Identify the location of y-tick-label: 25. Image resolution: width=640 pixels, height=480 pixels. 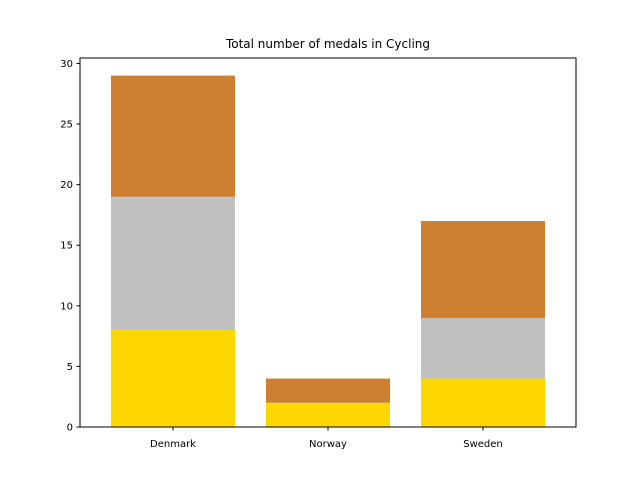
(66, 125).